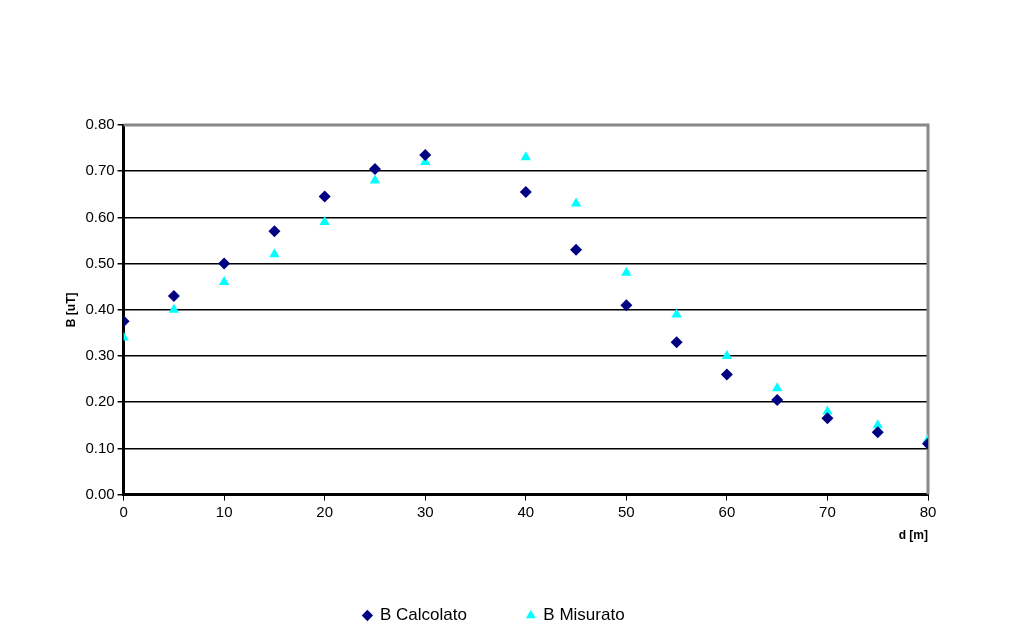 Image resolution: width=1023 pixels, height=638 pixels. I want to click on x-tick-label: 70, so click(827, 511).